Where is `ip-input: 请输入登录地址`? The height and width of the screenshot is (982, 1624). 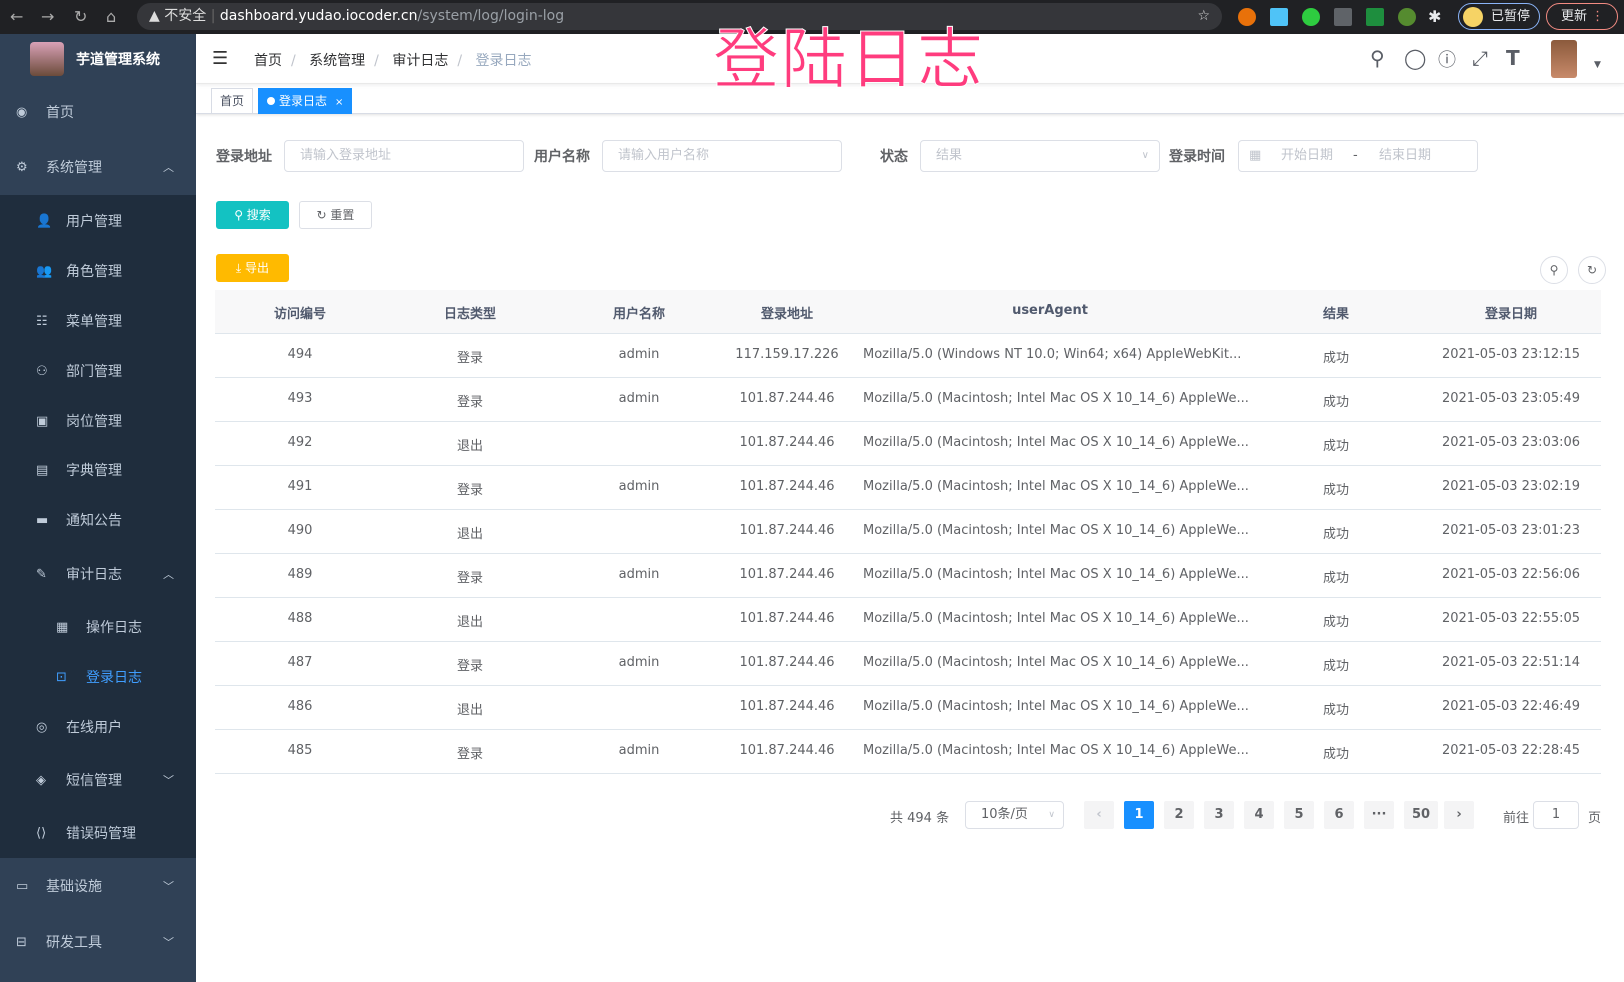
ip-input: 请输入登录地址 is located at coordinates (404, 156).